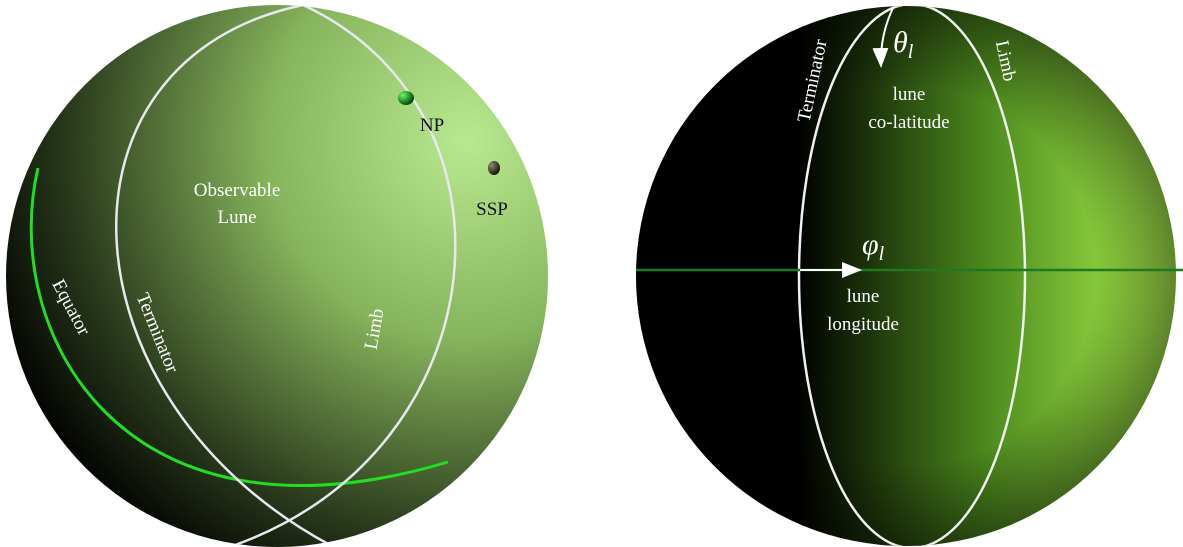 Image resolution: width=1183 pixels, height=547 pixels. I want to click on np-marker, so click(406, 98).